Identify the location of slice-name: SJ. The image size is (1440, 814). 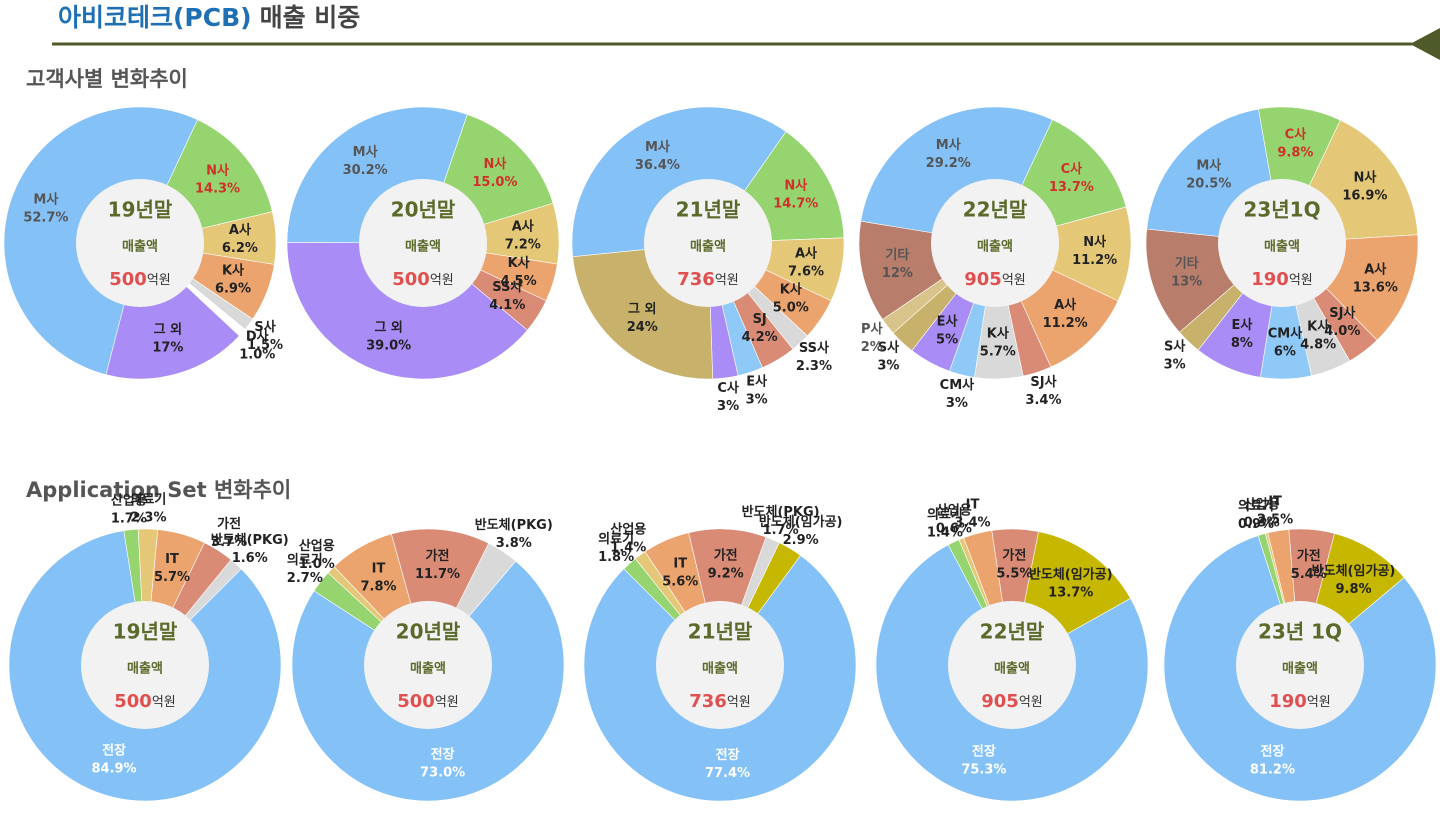
(760, 319).